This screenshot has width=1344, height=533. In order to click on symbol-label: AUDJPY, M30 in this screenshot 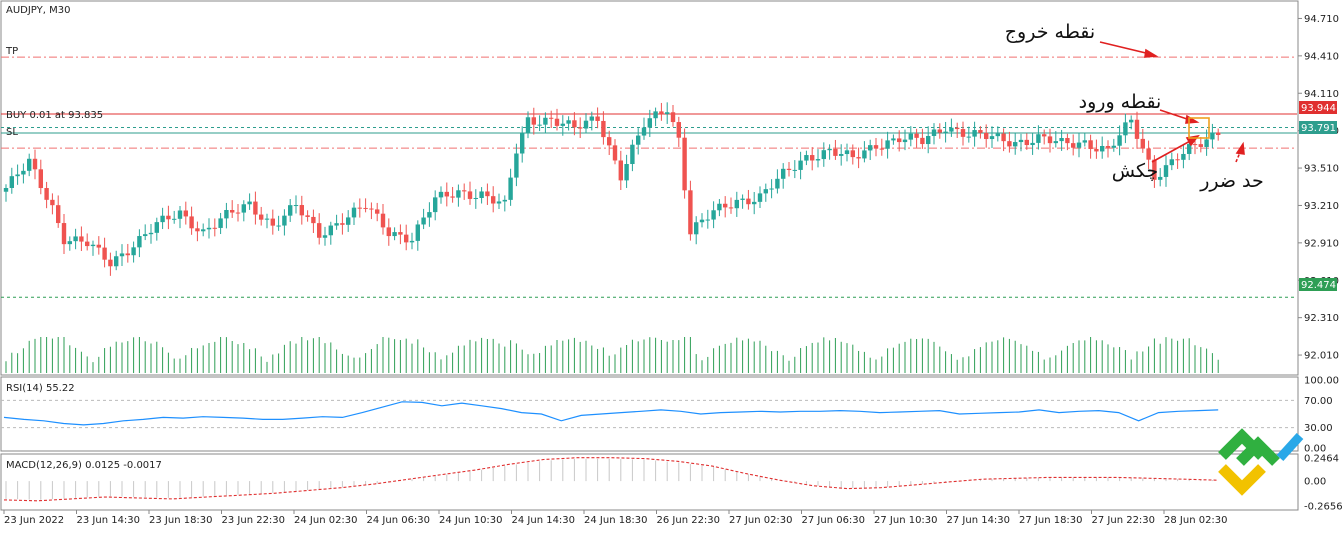, I will do `click(38, 10)`.